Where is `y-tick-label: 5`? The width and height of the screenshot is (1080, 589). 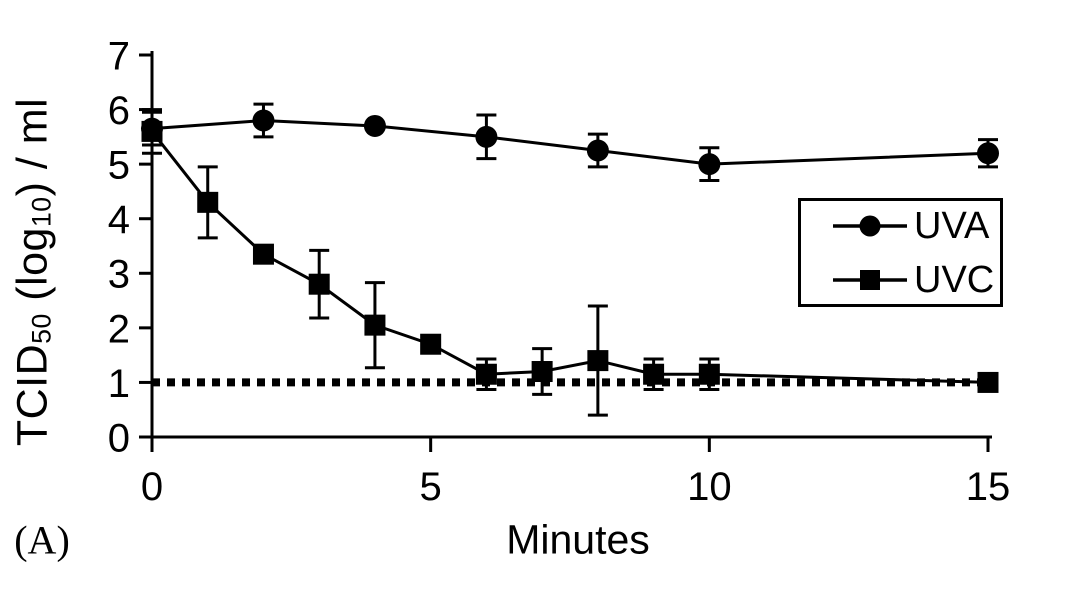
y-tick-label: 5 is located at coordinates (119, 166).